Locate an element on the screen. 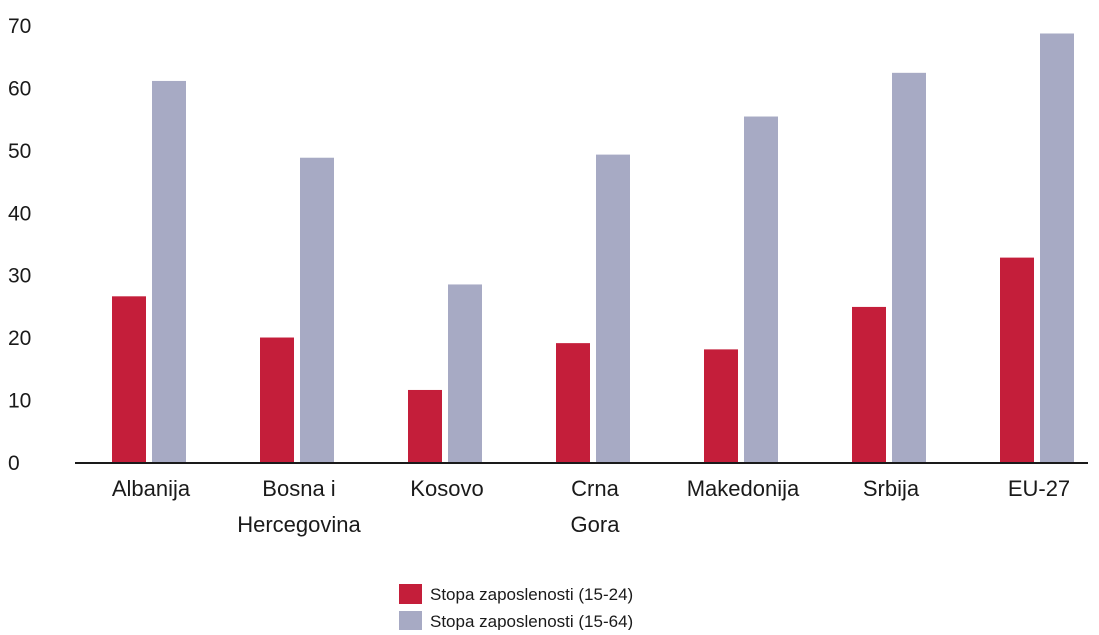 This screenshot has height=635, width=1099. y-tick-label: 60 is located at coordinates (19, 88).